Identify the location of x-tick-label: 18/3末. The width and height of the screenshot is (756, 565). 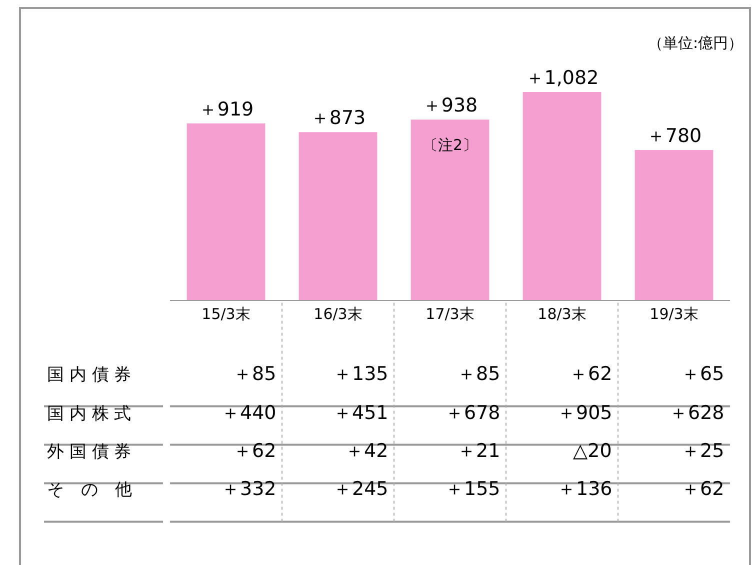
(562, 314).